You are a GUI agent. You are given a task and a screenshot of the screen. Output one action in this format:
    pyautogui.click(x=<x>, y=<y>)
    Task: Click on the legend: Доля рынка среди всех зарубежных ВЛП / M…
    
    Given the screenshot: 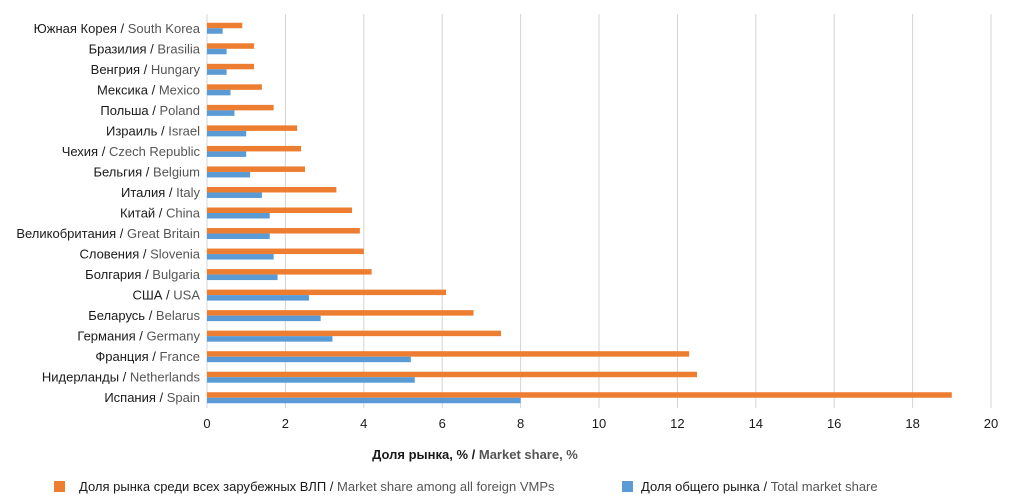 What is the action you would take?
    pyautogui.click(x=466, y=486)
    